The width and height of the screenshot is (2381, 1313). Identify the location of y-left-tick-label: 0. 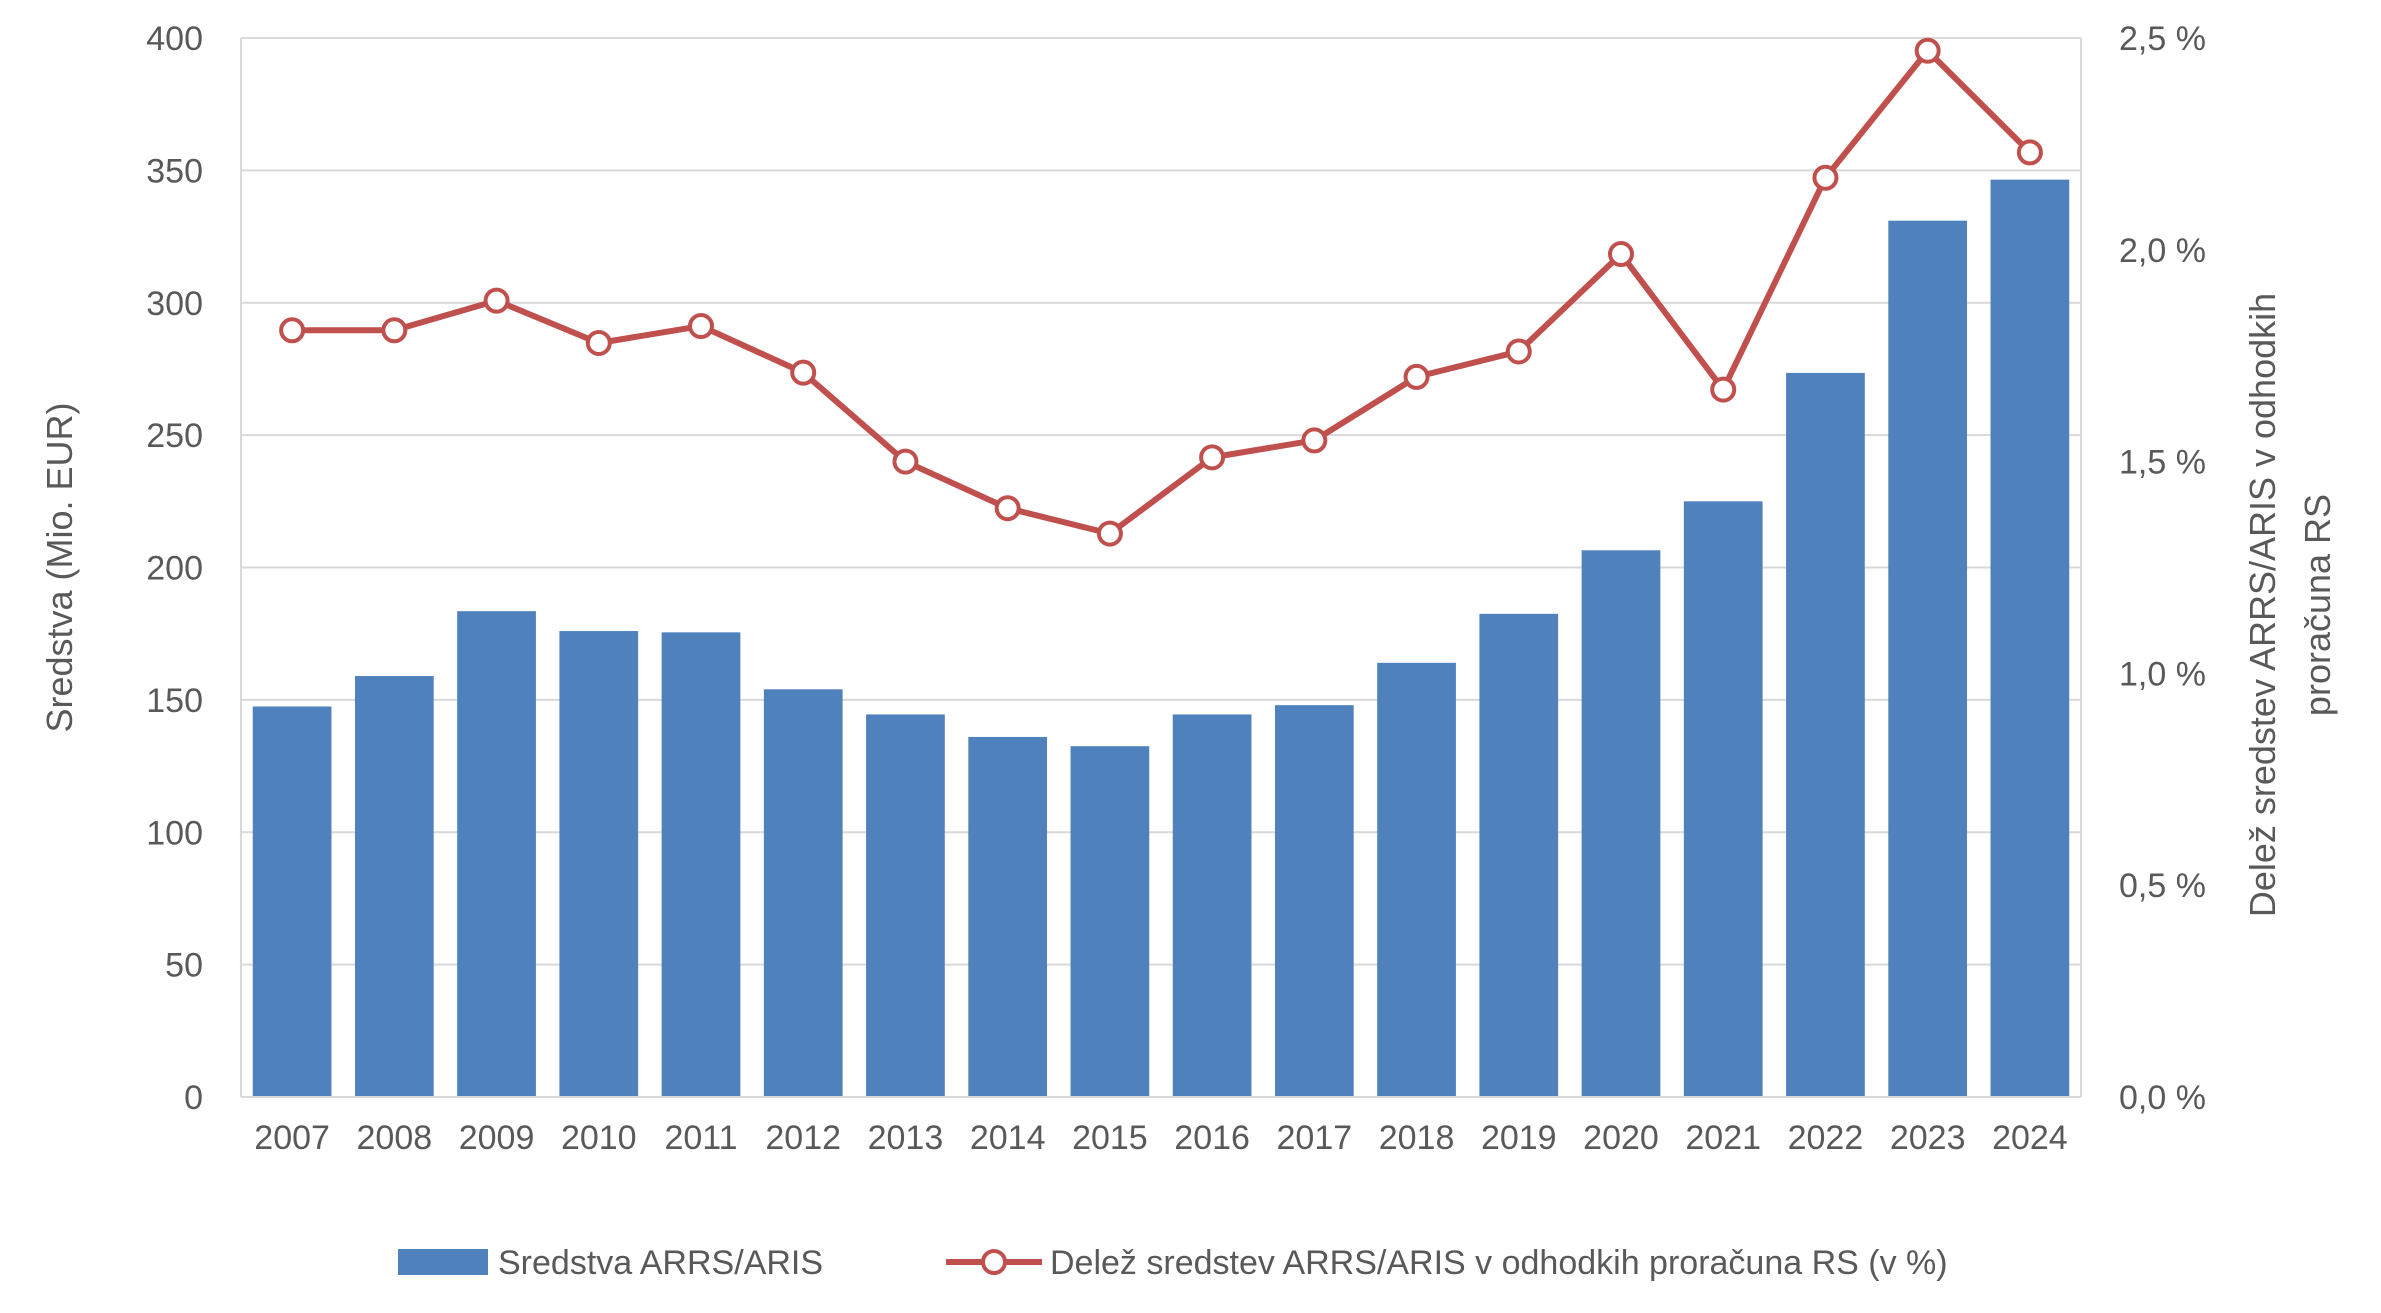
(193, 1098).